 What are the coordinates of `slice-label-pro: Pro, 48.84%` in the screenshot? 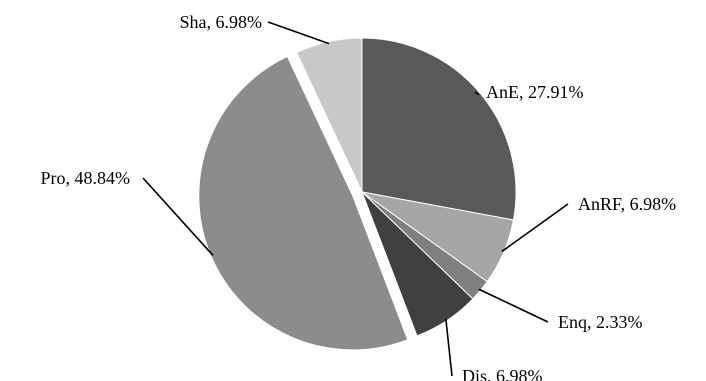 It's located at (86, 178).